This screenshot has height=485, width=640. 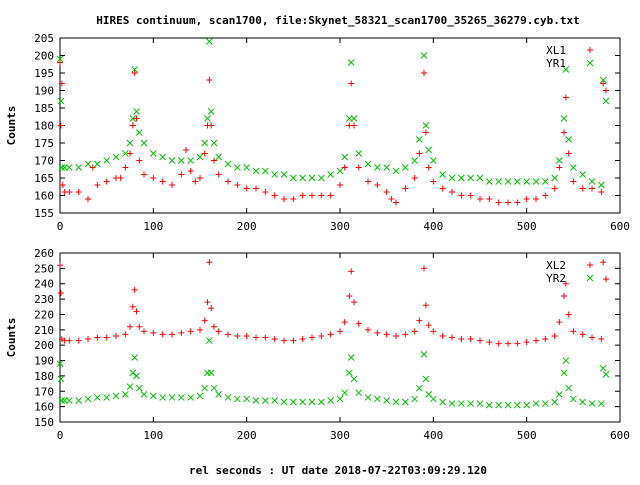 What do you see at coordinates (44, 330) in the screenshot?
I see `lower-y-tick-label: 210` at bounding box center [44, 330].